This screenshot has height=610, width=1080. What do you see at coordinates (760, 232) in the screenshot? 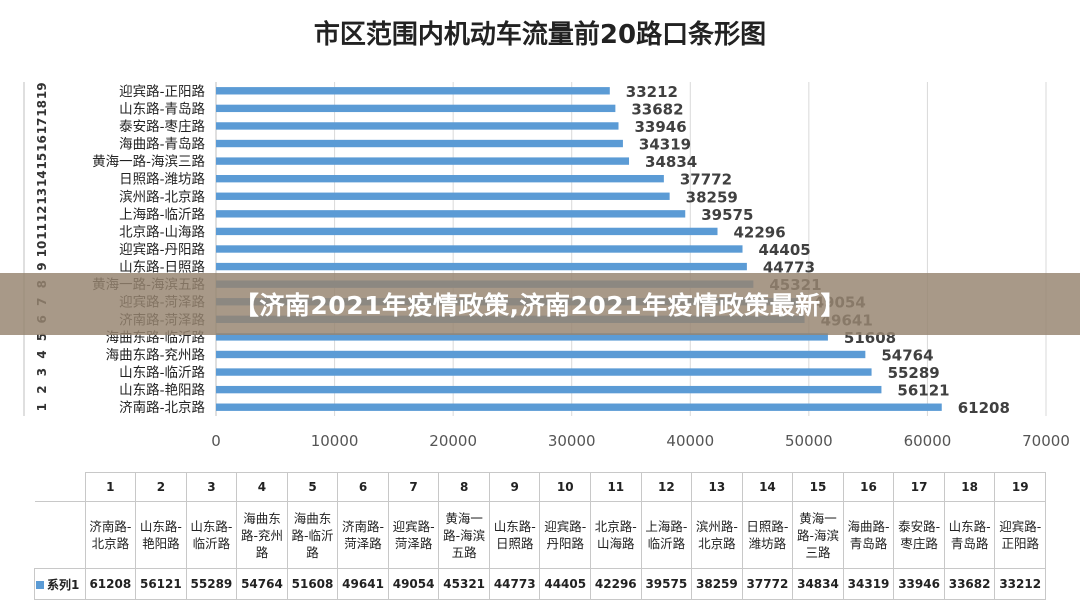
I see `data-label: 42296` at bounding box center [760, 232].